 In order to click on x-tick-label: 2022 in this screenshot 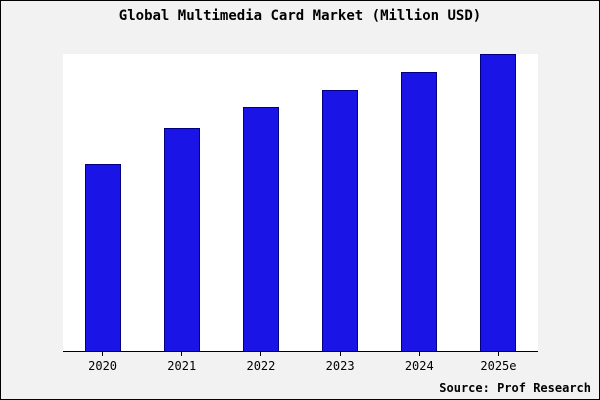, I will do `click(261, 366)`.